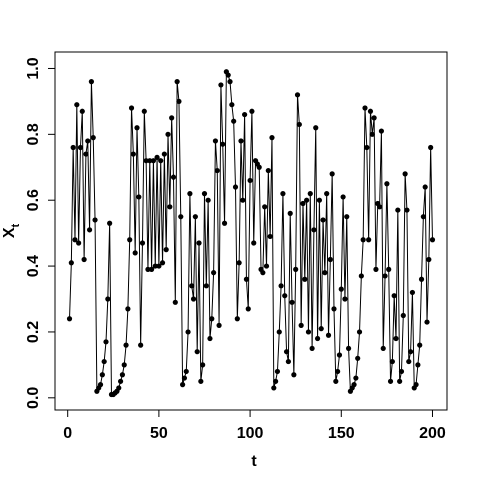 This screenshot has height=485, width=480. Describe the element at coordinates (33, 68) in the screenshot. I see `y-tick-label: 1.0` at that location.